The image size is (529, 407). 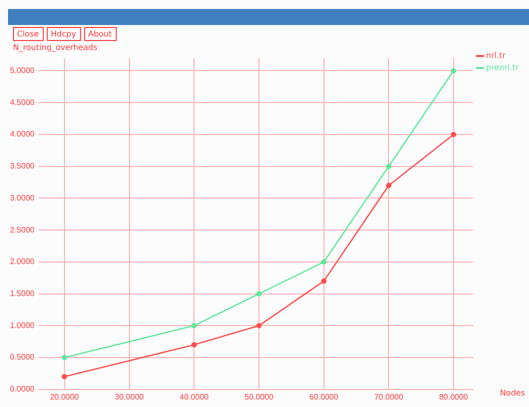 What do you see at coordinates (23, 70) in the screenshot?
I see `y-tick-label: 5.0000` at bounding box center [23, 70].